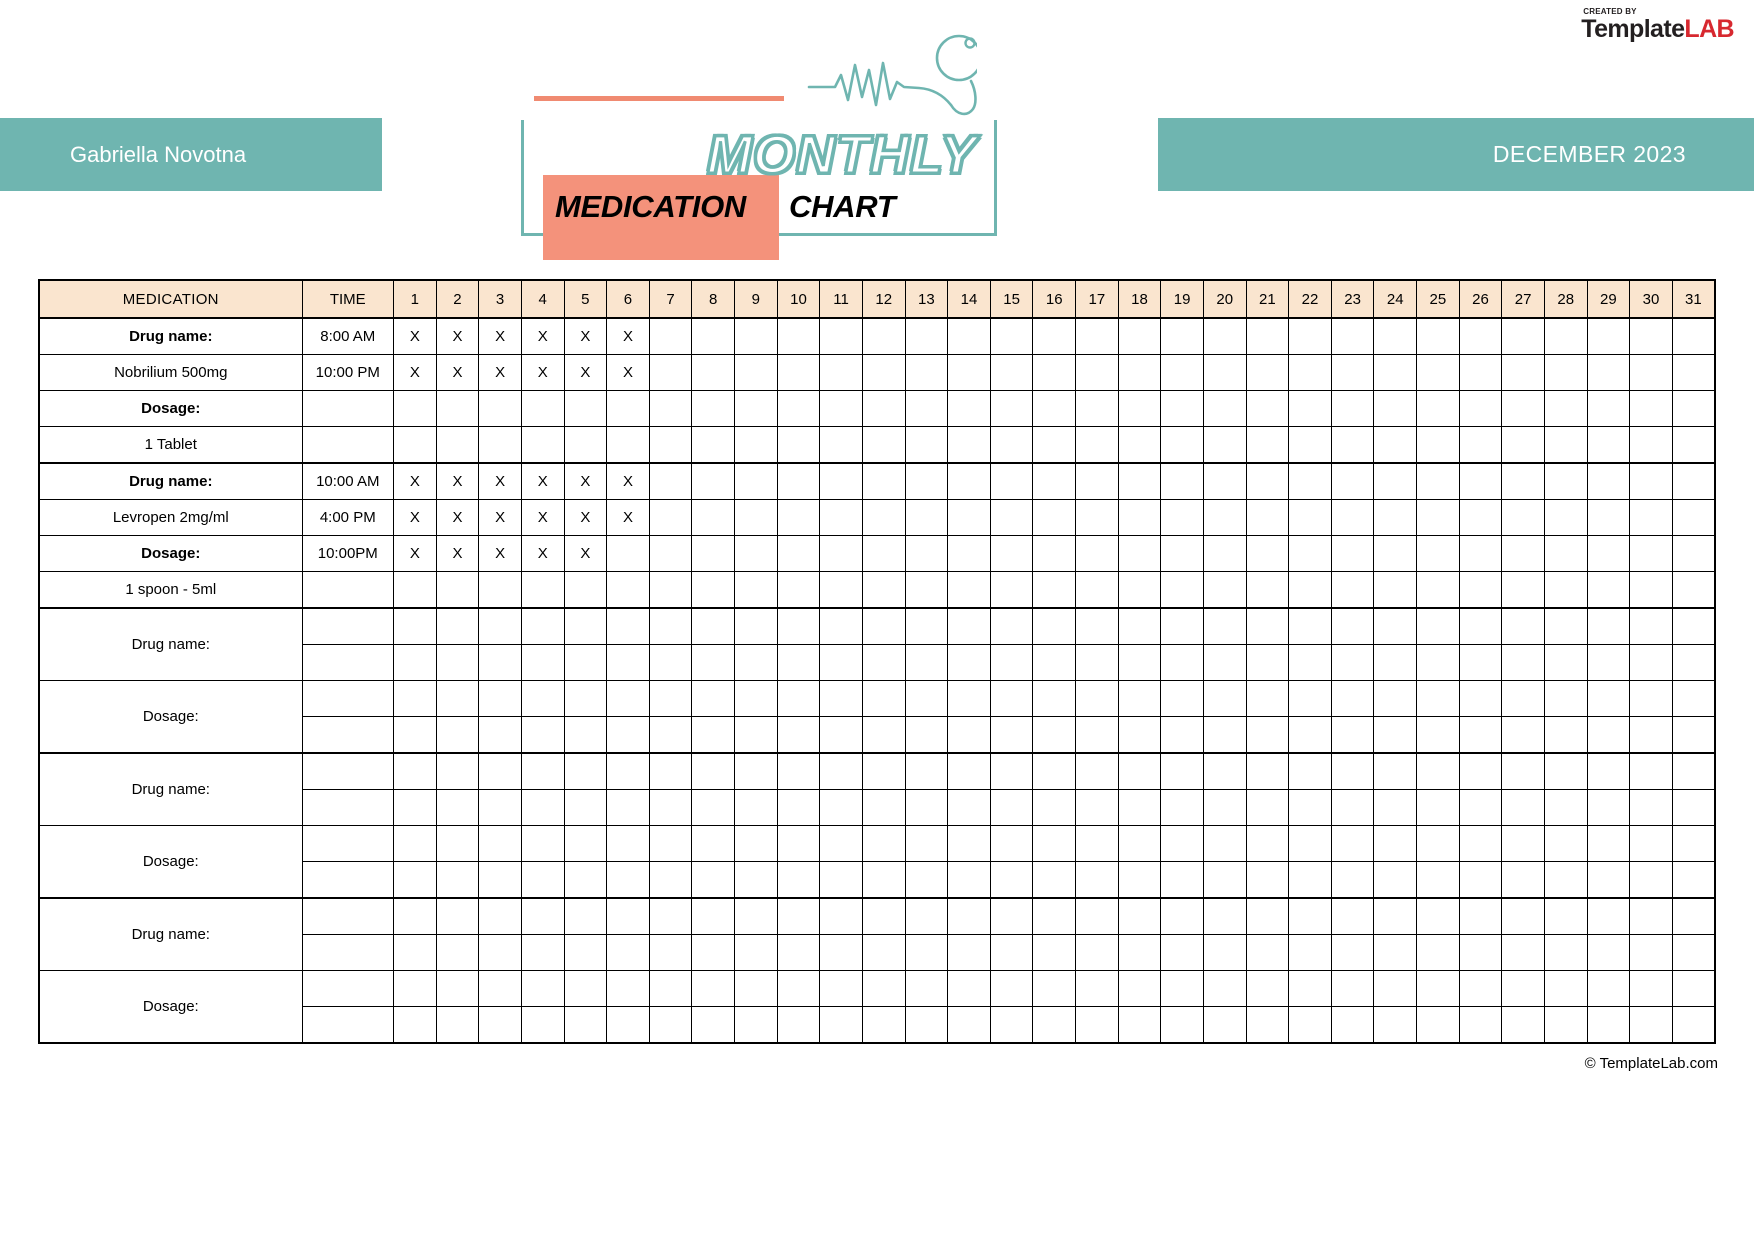 The image size is (1754, 1240). What do you see at coordinates (348, 336) in the screenshot?
I see `time-cell: 8:00 AM` at bounding box center [348, 336].